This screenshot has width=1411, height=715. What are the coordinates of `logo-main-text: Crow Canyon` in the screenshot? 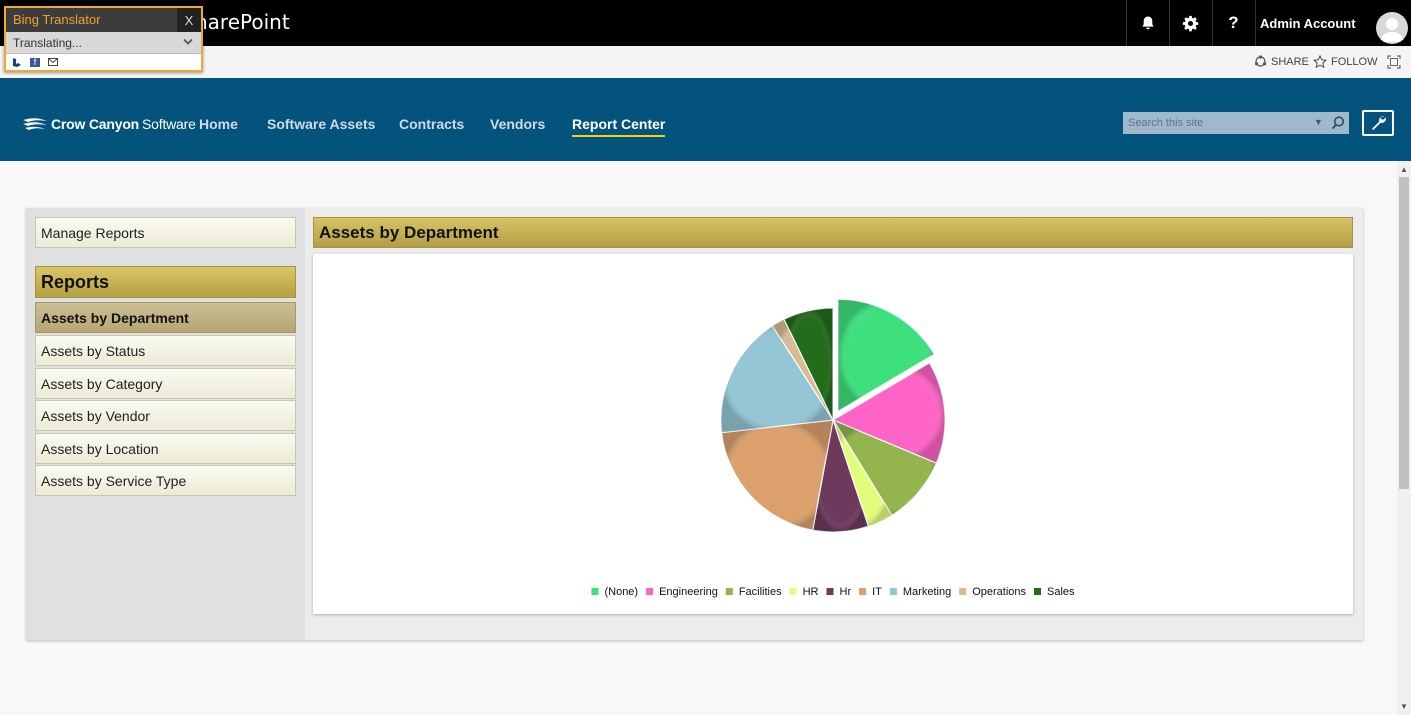 It's located at (95, 124).